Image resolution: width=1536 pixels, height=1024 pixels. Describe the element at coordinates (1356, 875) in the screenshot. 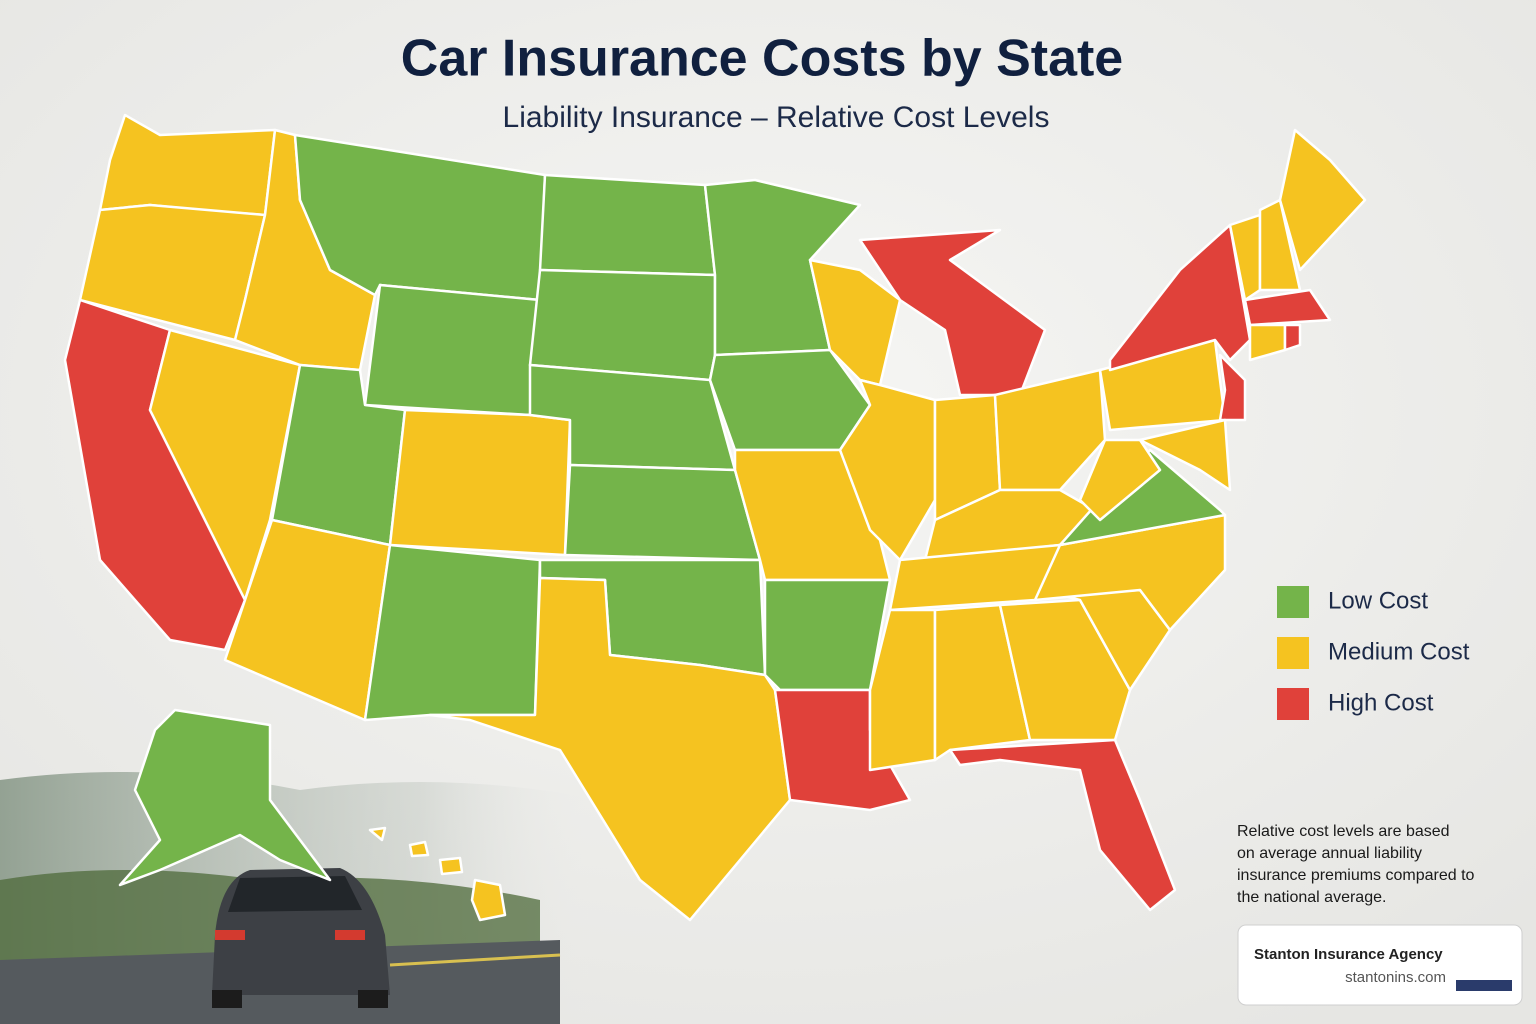

I see `note-line: insurance premiums compared to` at that location.